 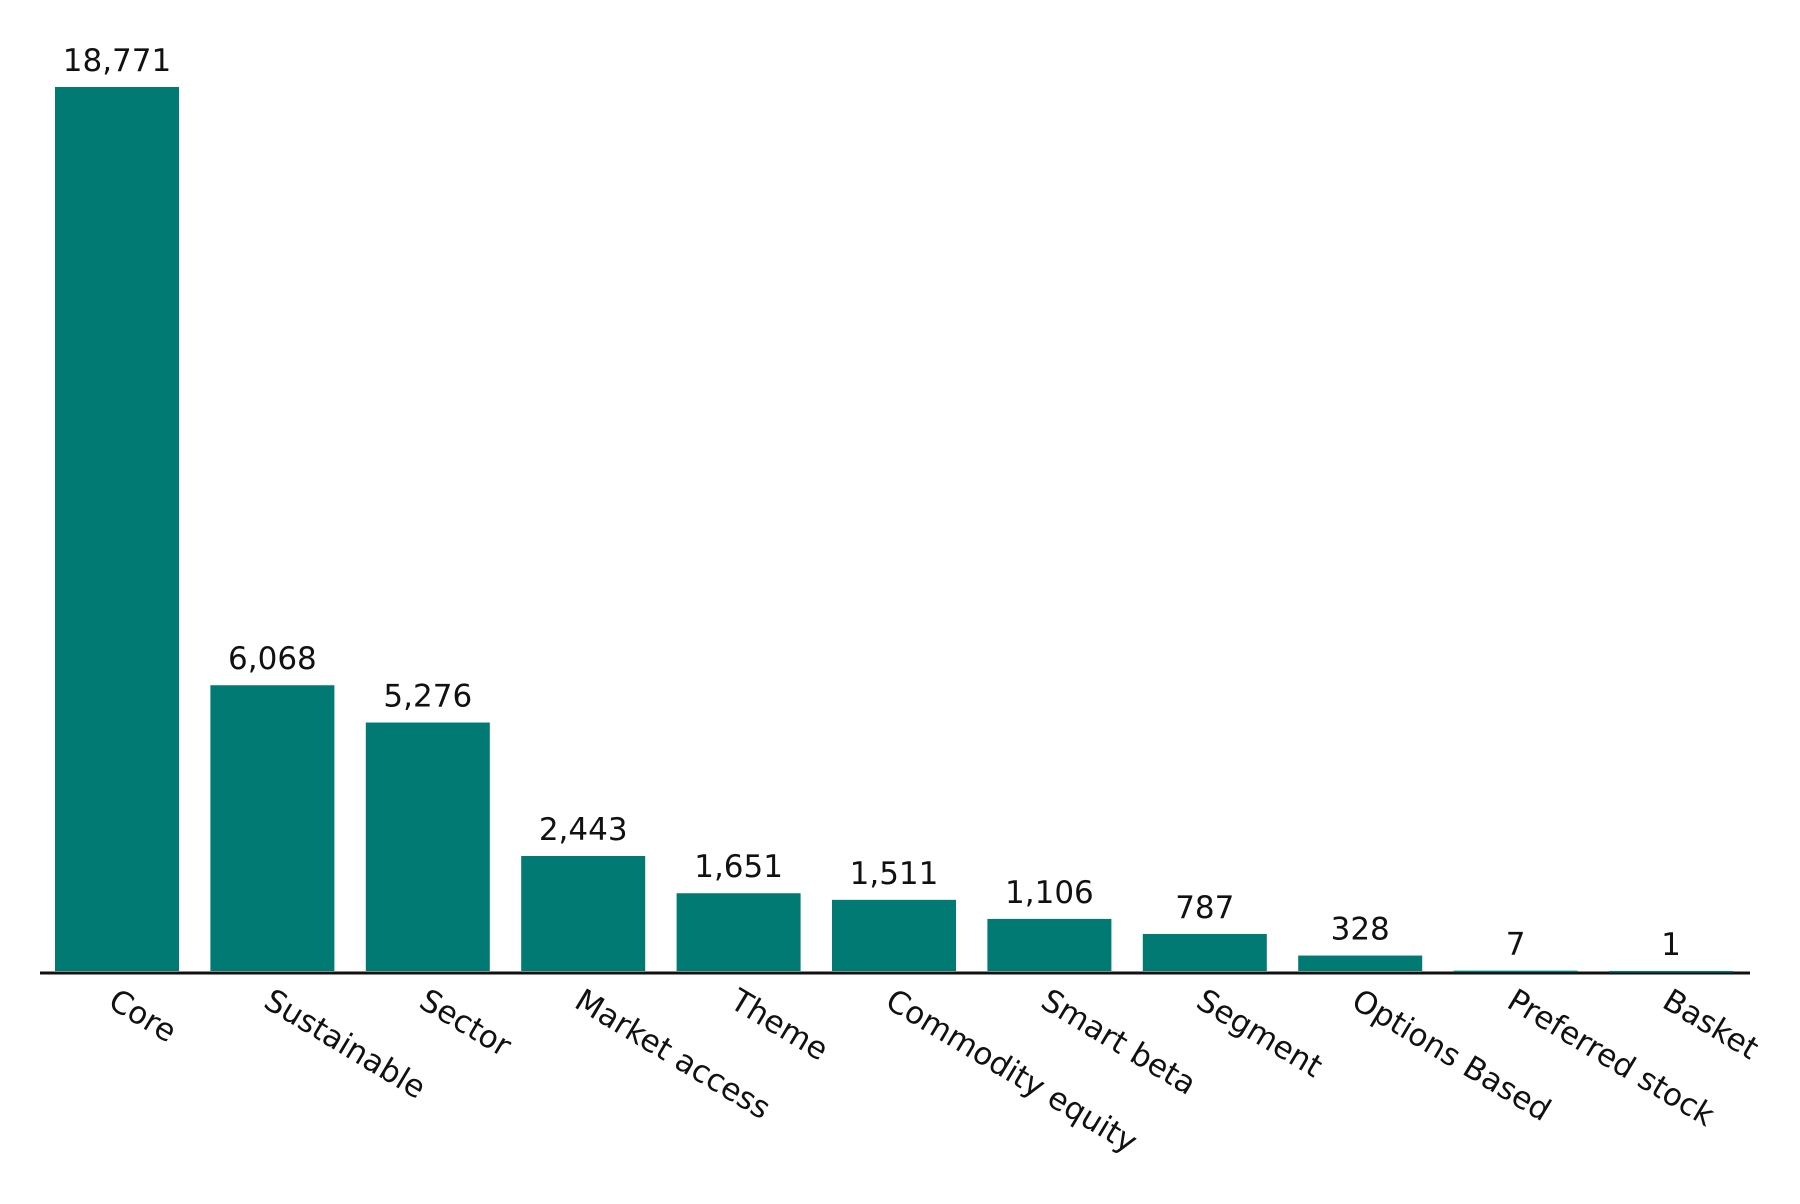 I want to click on value-label: 787, so click(x=1204, y=908).